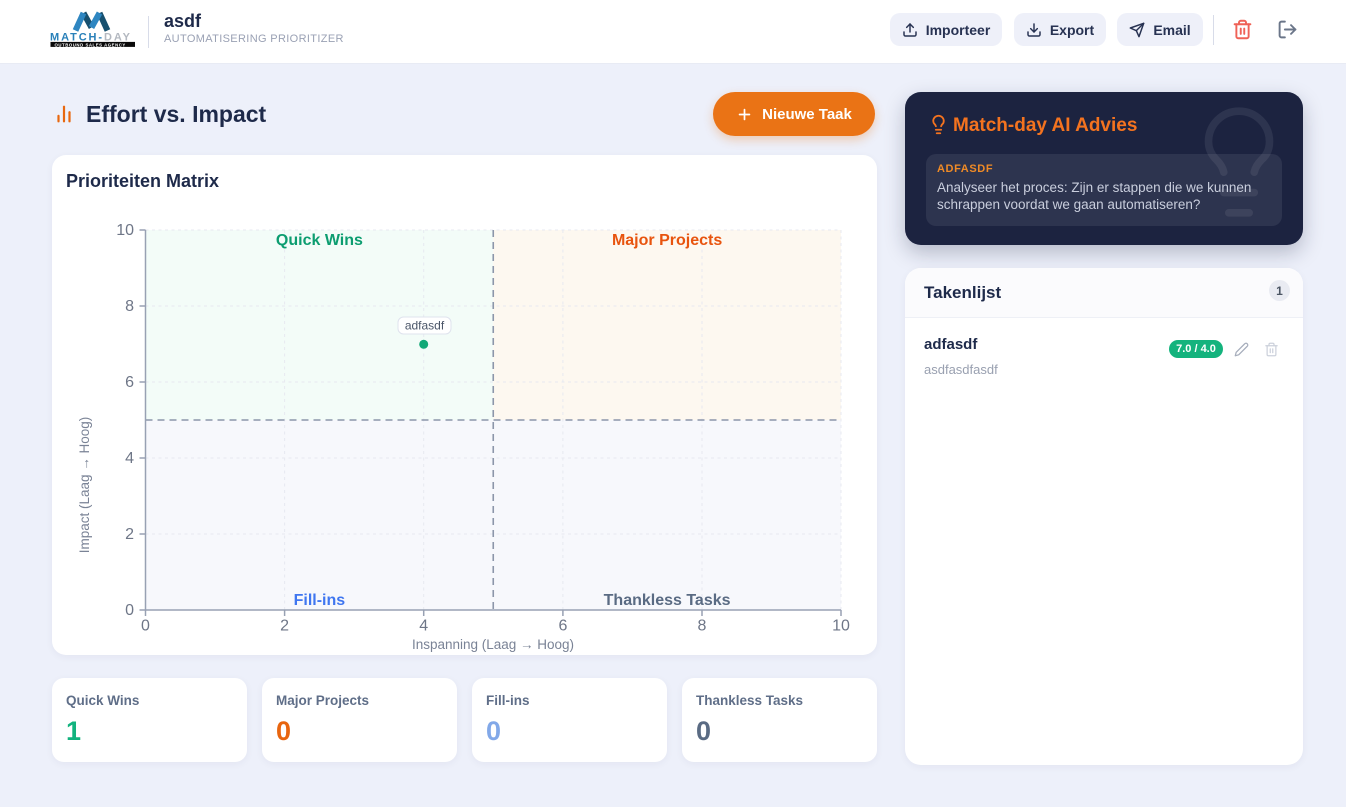  Describe the element at coordinates (91, 38) in the screenshot. I see `svg-text: MATCH-DAY` at that location.